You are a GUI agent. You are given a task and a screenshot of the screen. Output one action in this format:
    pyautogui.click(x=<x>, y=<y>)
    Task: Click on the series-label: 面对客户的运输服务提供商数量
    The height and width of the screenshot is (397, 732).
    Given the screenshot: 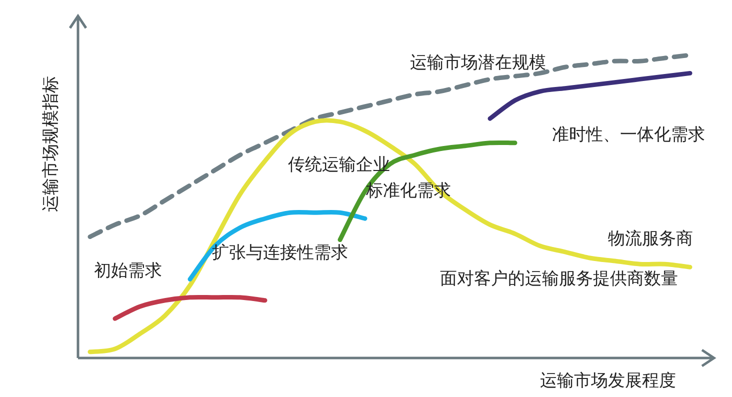 What is the action you would take?
    pyautogui.click(x=559, y=279)
    